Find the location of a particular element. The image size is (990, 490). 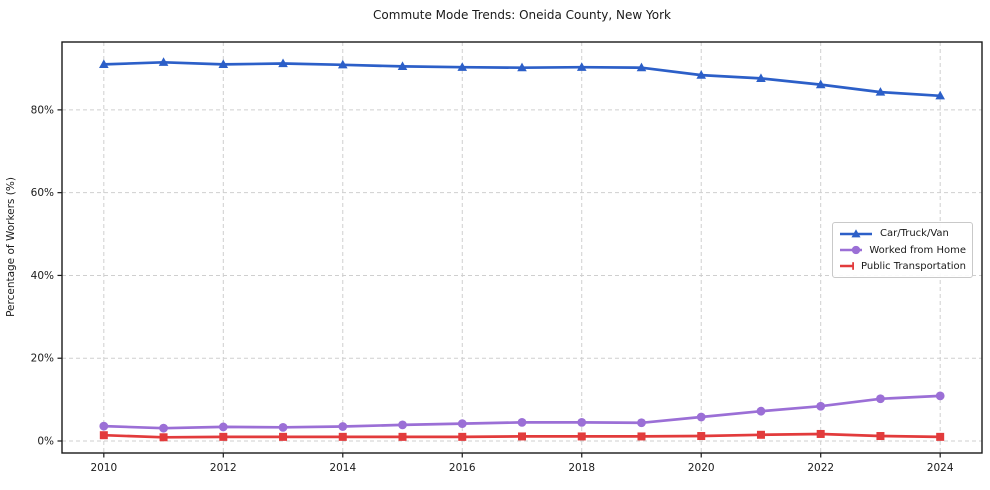

x-tick-label: 2010 is located at coordinates (103, 468).